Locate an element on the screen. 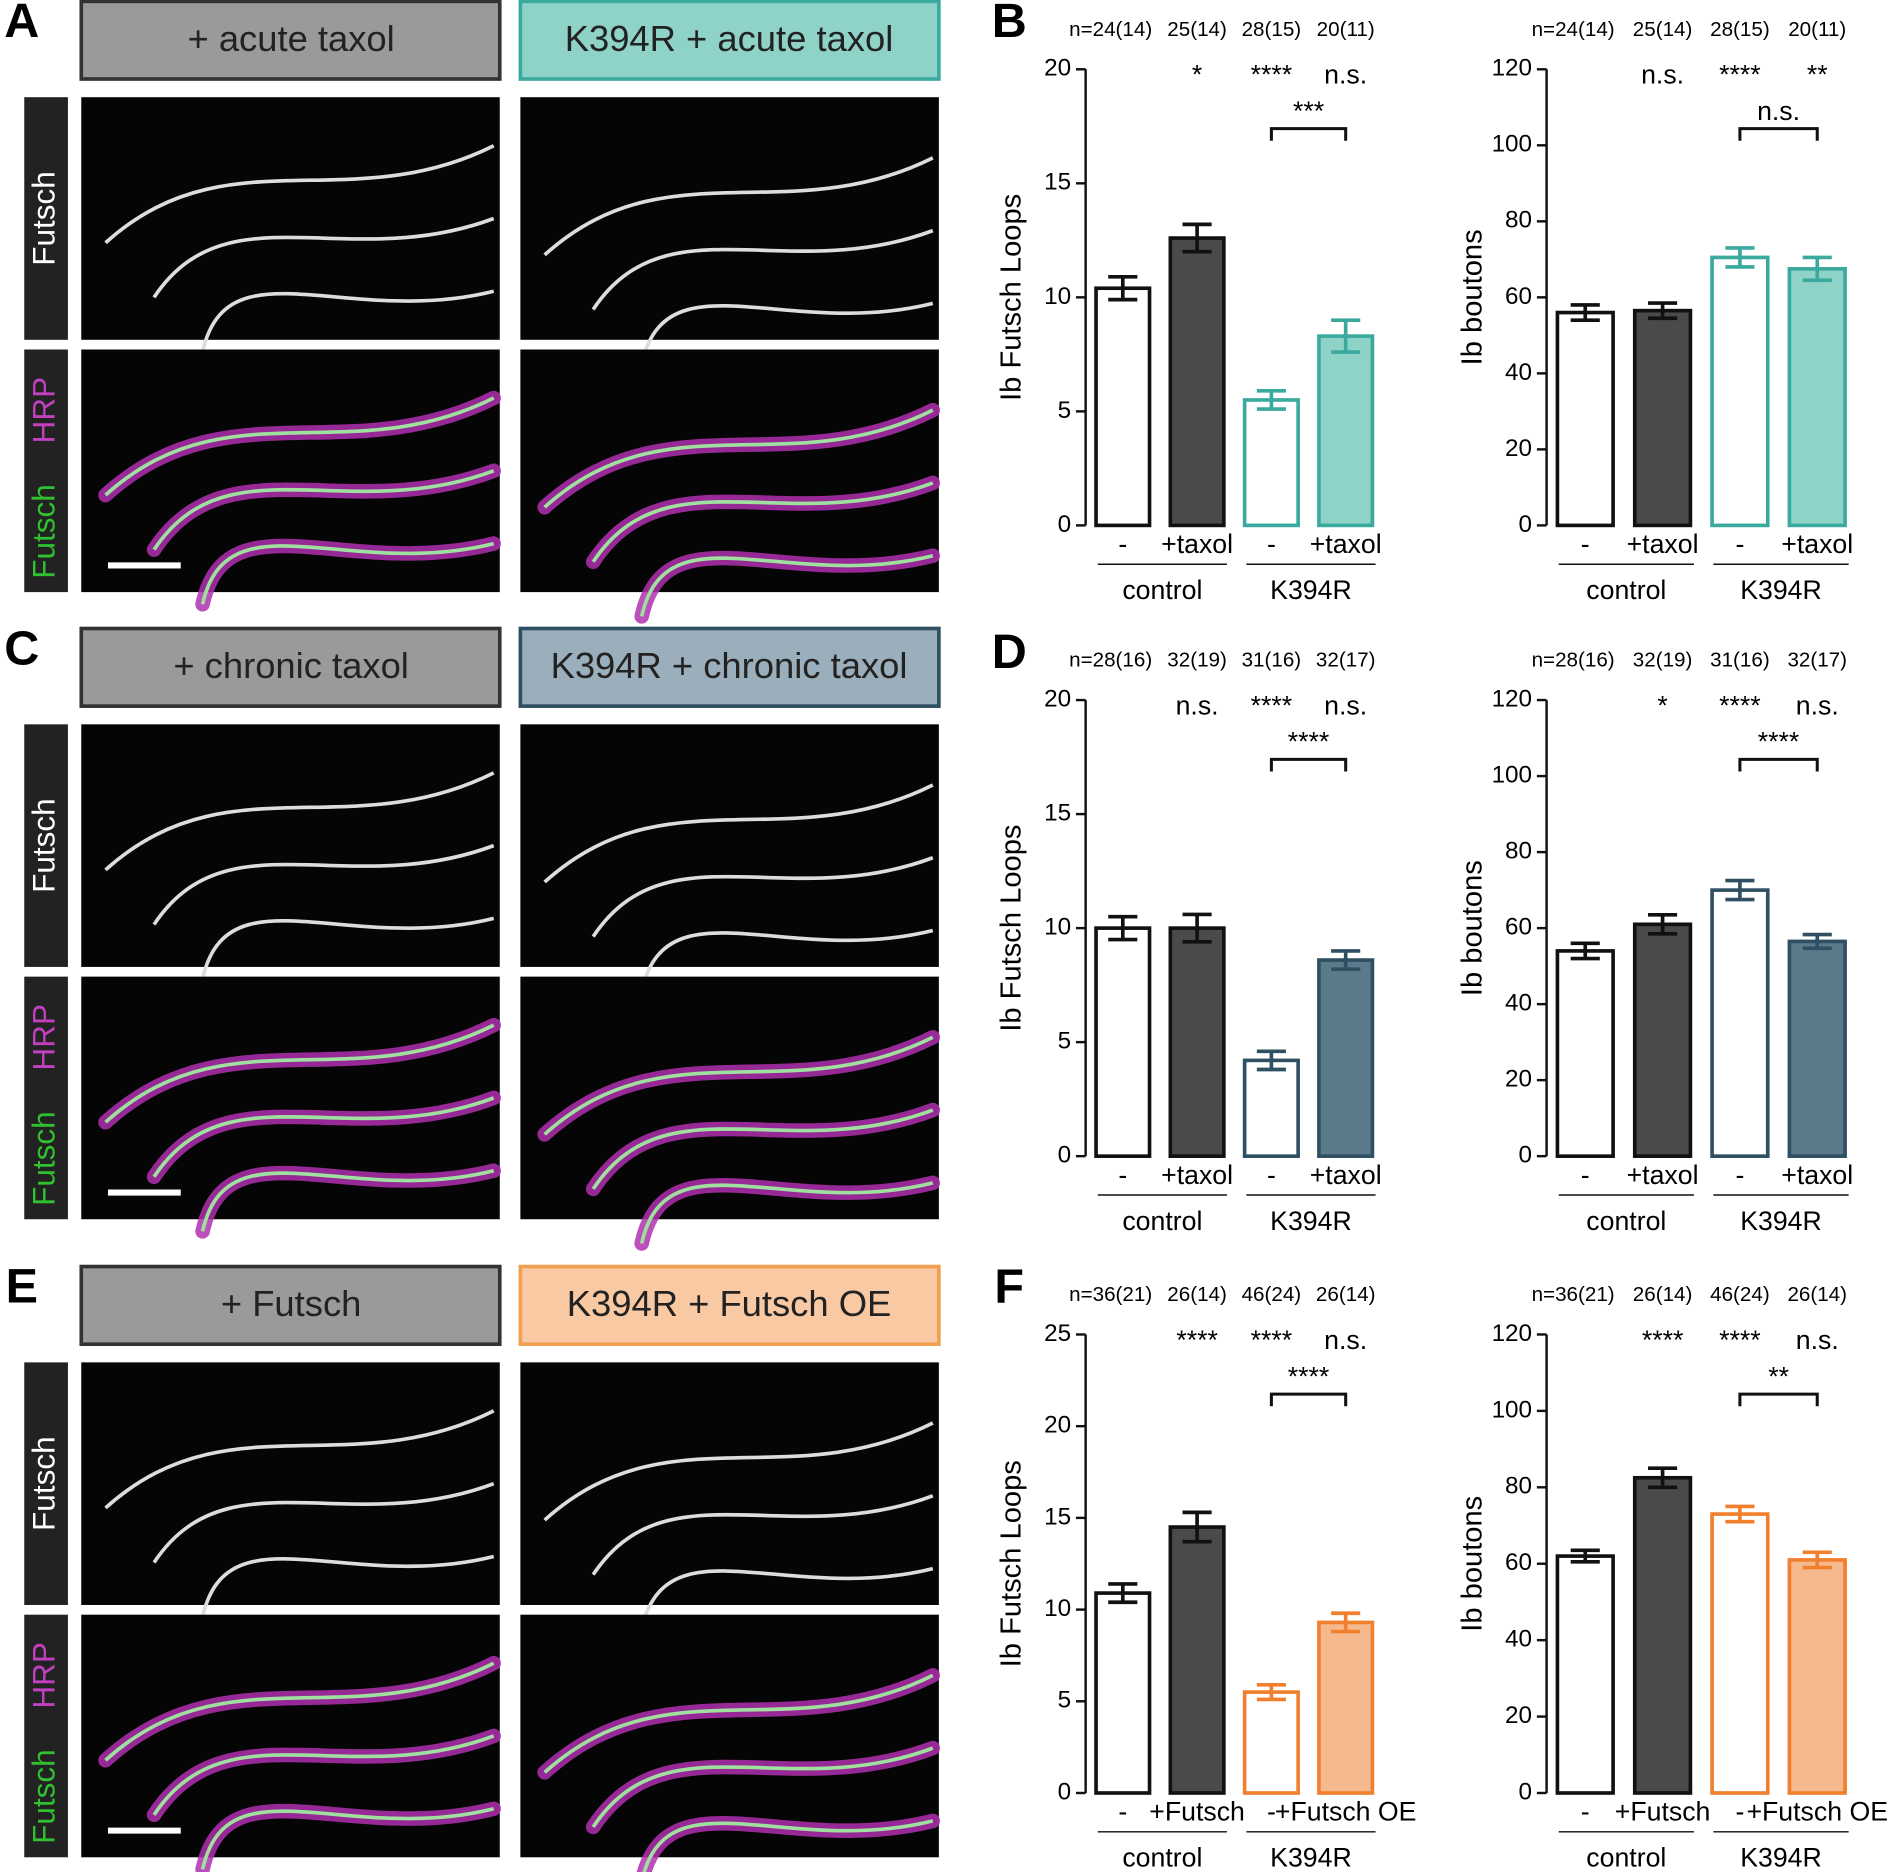 This screenshot has width=1902, height=1872. y-tick-label: 80 is located at coordinates (1518, 220).